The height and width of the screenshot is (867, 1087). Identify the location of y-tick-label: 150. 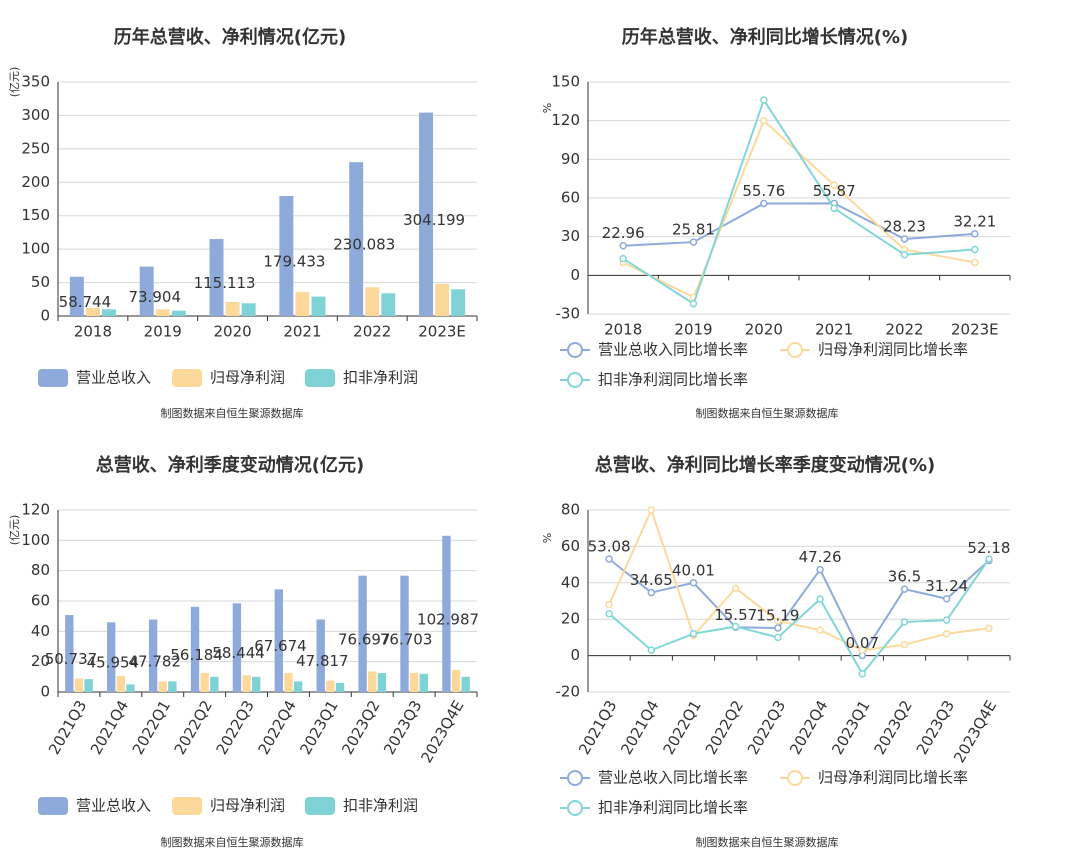
(35, 215).